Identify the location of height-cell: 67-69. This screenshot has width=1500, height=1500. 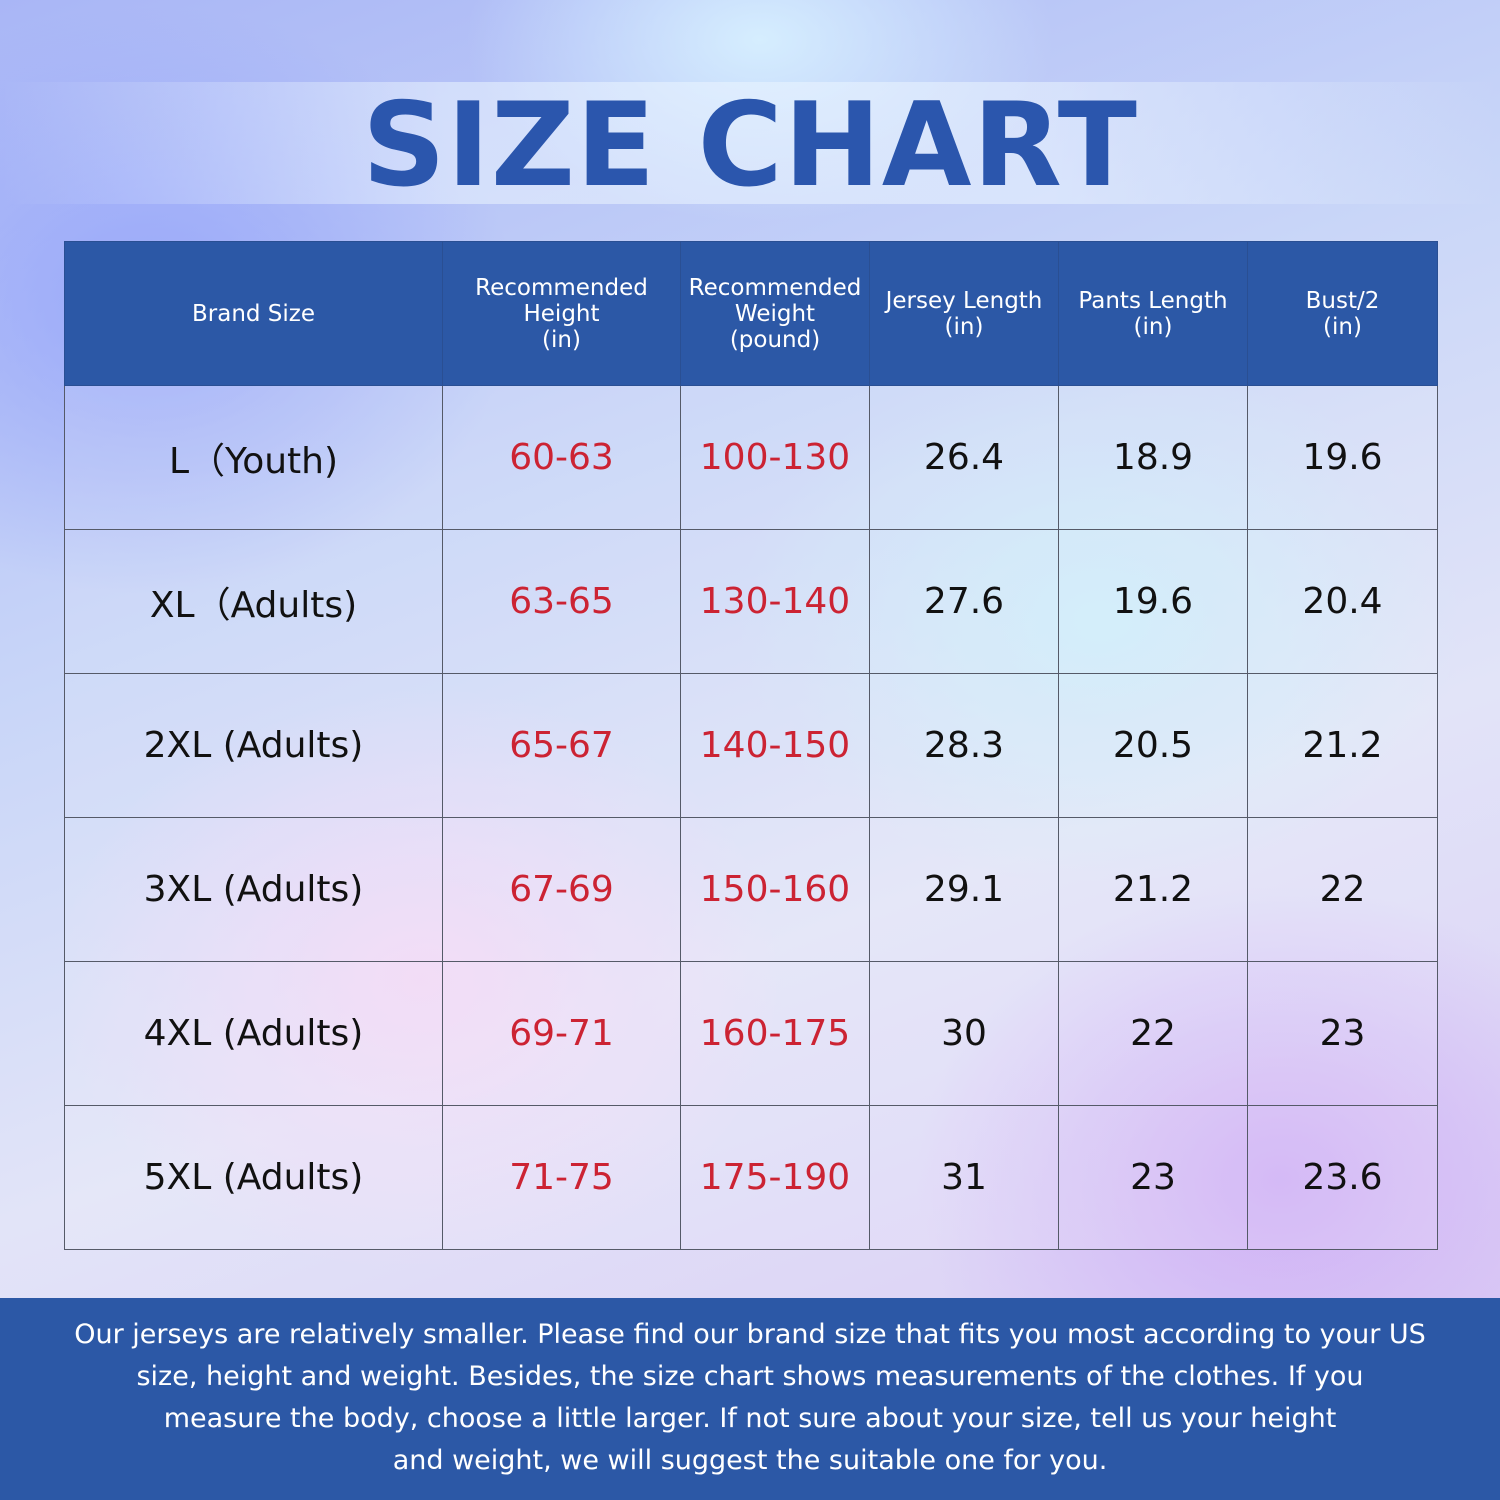
(562, 890).